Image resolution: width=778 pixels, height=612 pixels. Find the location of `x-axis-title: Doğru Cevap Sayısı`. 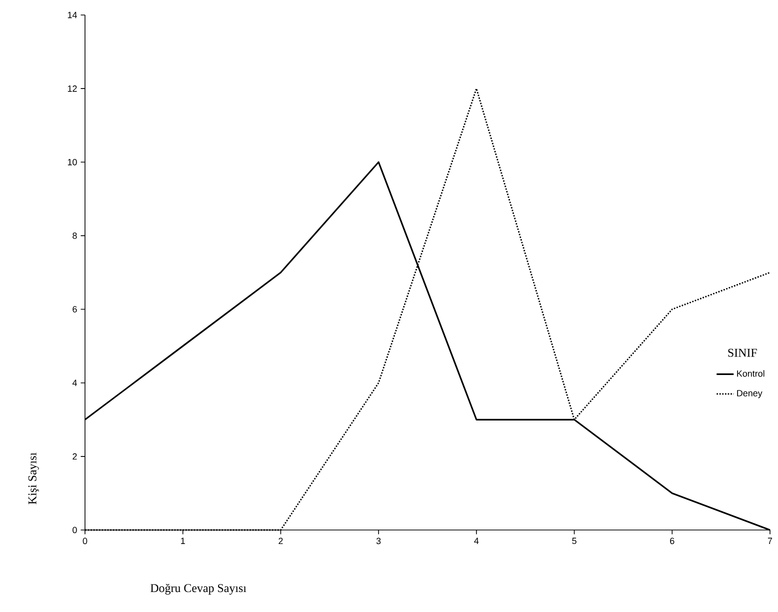

x-axis-title: Doğru Cevap Sayısı is located at coordinates (198, 589).